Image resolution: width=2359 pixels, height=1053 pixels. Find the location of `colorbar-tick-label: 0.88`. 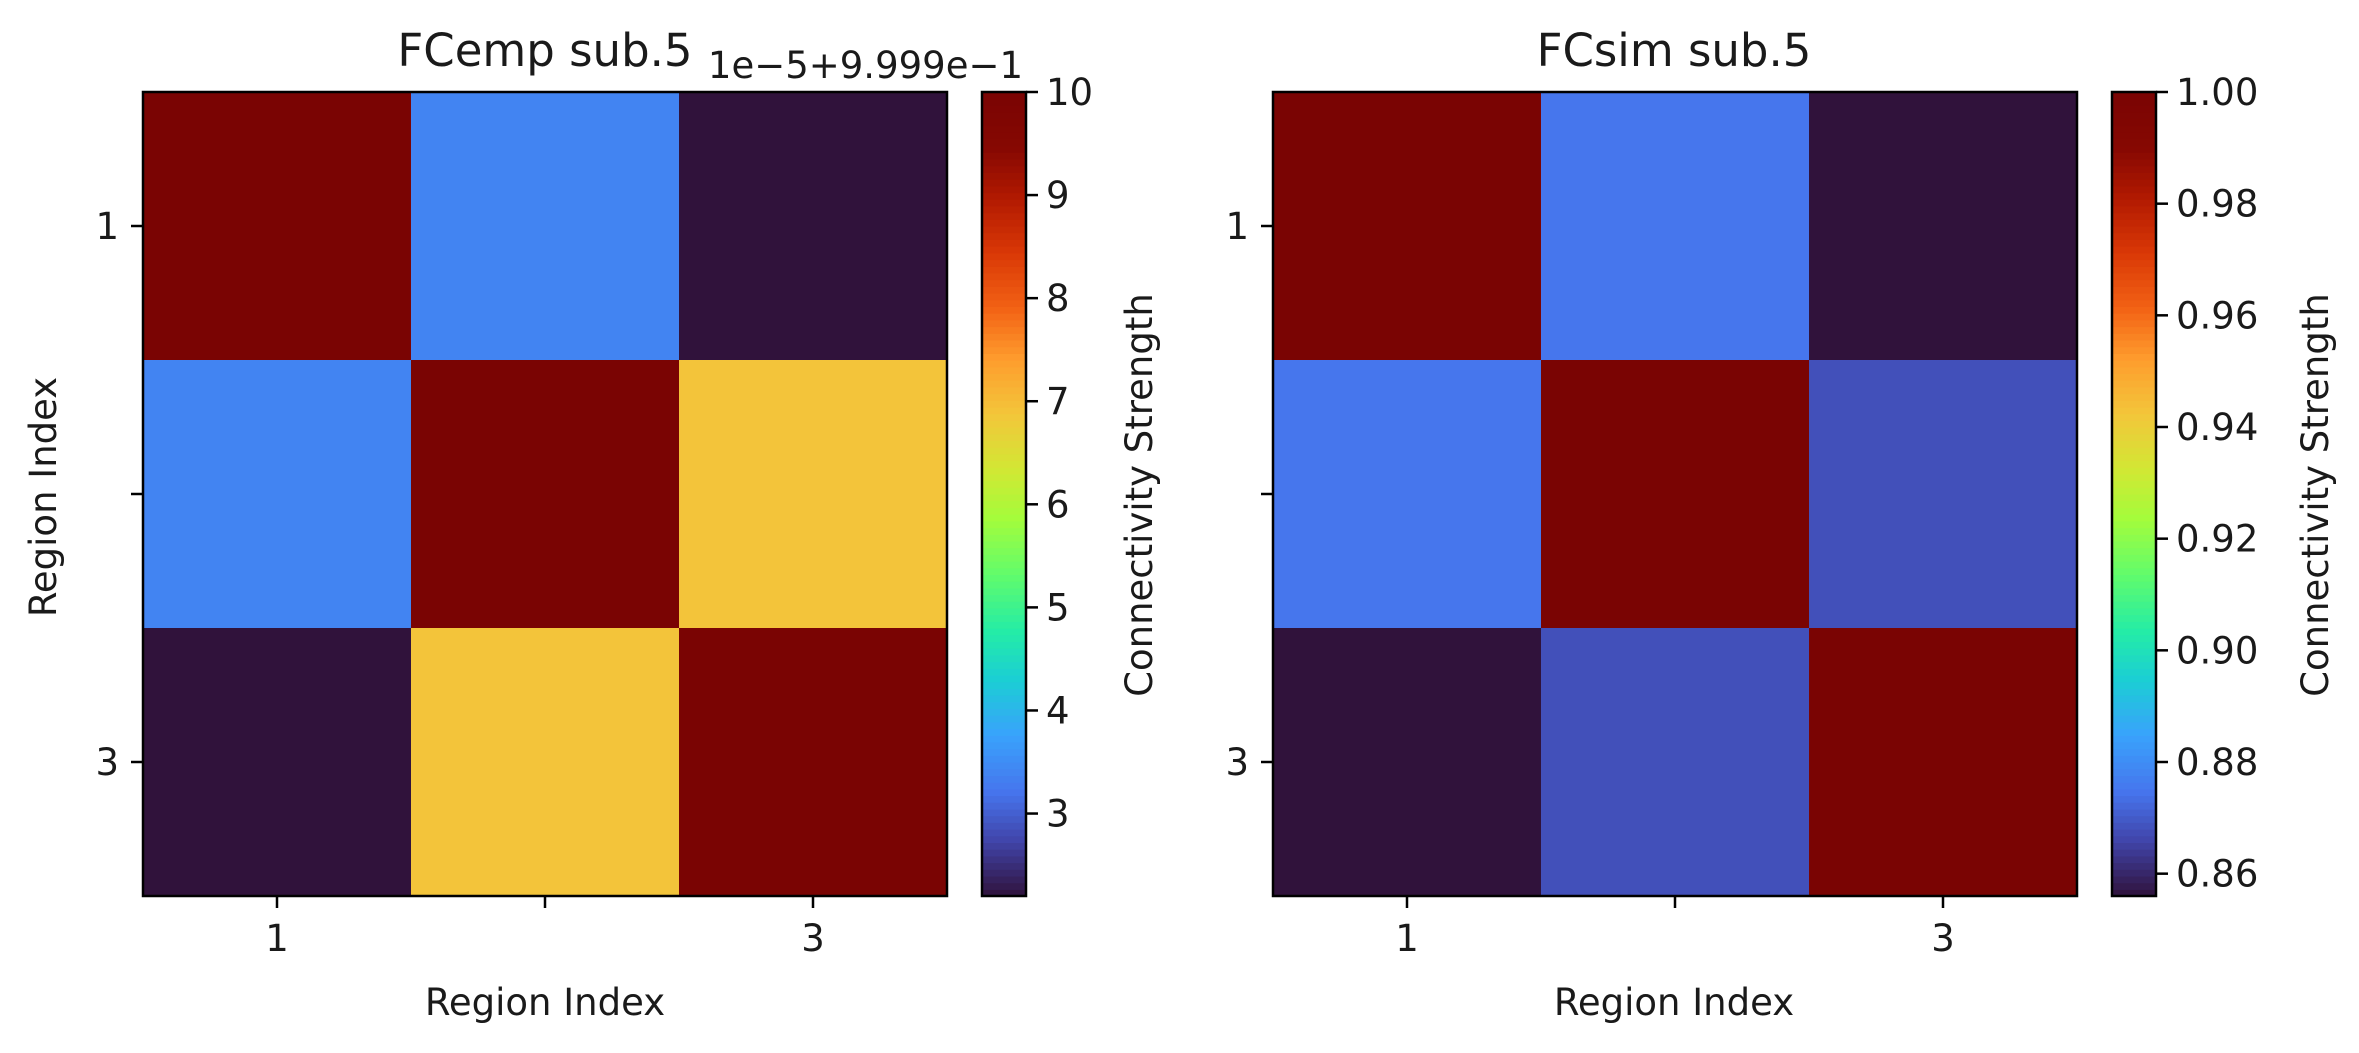

colorbar-tick-label: 0.88 is located at coordinates (2217, 762).